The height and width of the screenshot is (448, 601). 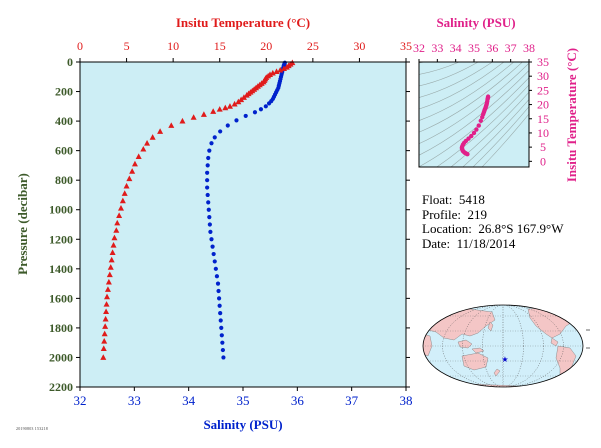 What do you see at coordinates (474, 48) in the screenshot?
I see `ts-salinity-tick-label: 35` at bounding box center [474, 48].